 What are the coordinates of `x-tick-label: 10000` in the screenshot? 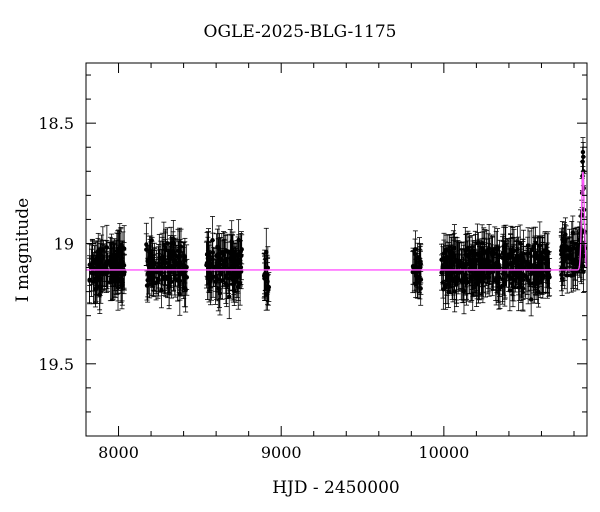 It's located at (443, 452).